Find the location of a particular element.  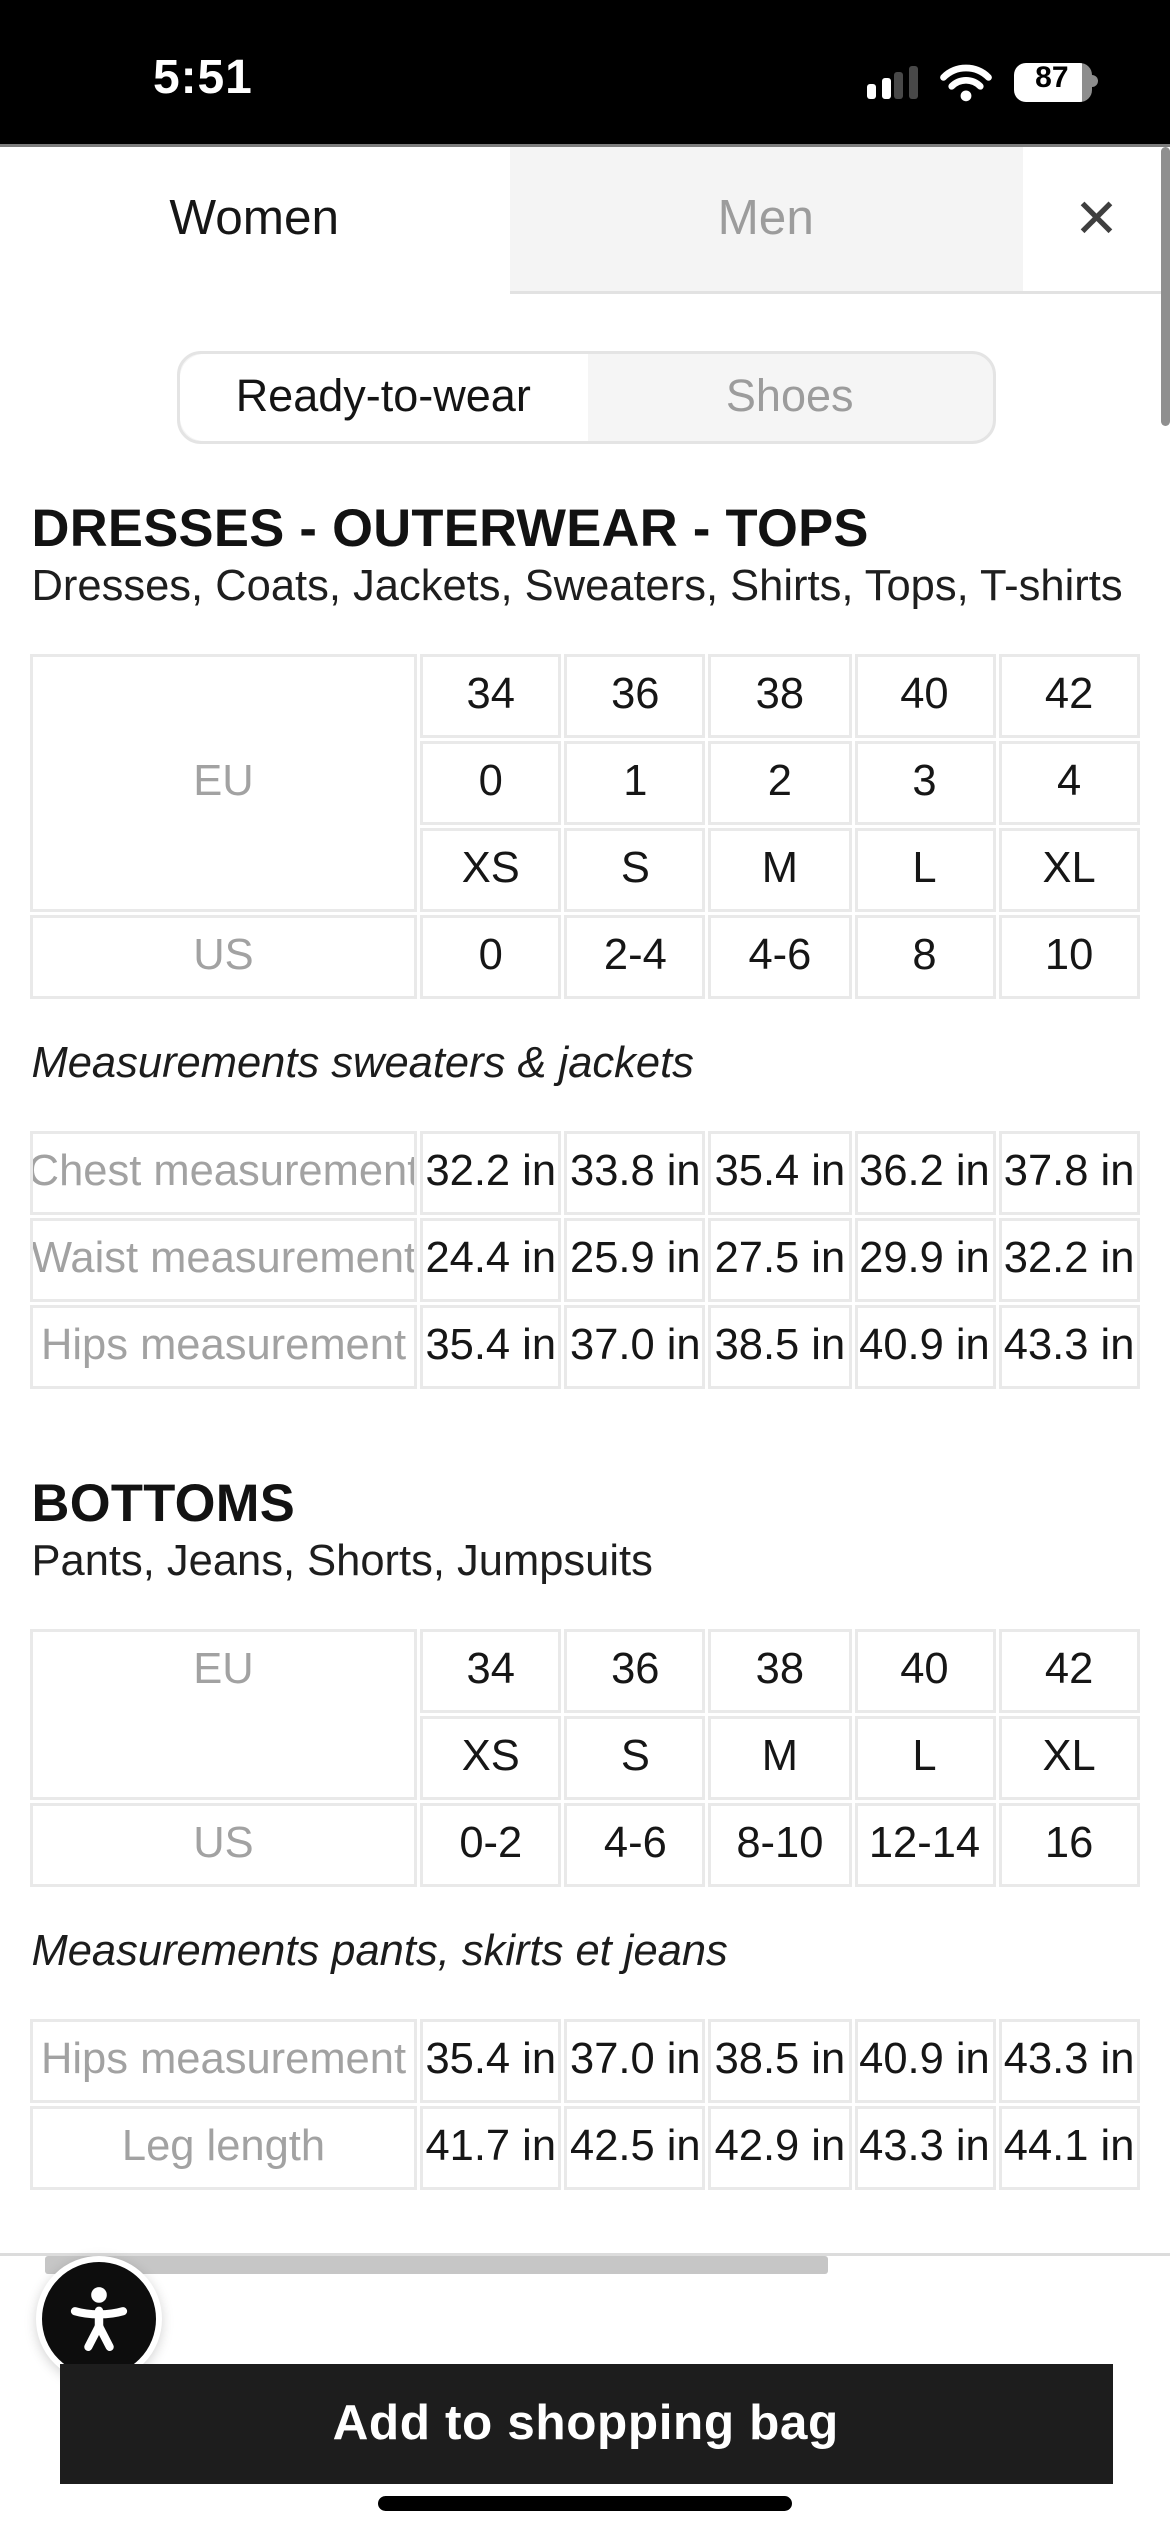

size-cell: 12-14 is located at coordinates (924, 1846).